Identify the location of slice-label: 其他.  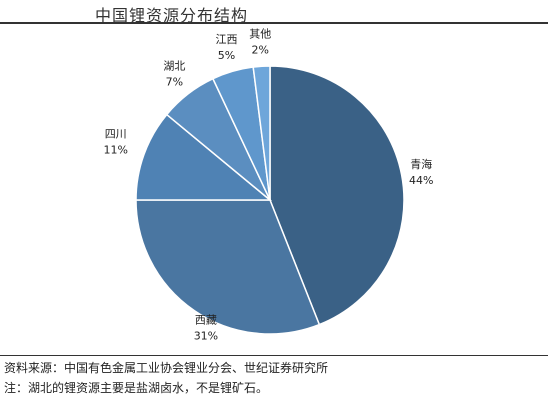
(260, 33).